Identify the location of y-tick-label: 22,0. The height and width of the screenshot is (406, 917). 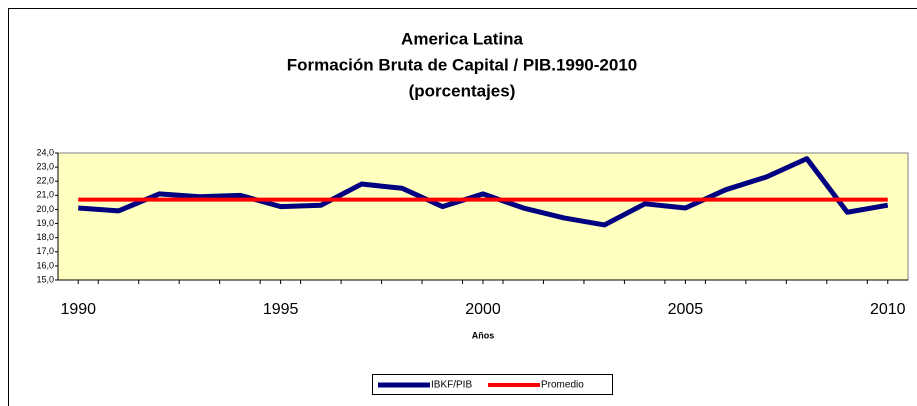
(45, 181).